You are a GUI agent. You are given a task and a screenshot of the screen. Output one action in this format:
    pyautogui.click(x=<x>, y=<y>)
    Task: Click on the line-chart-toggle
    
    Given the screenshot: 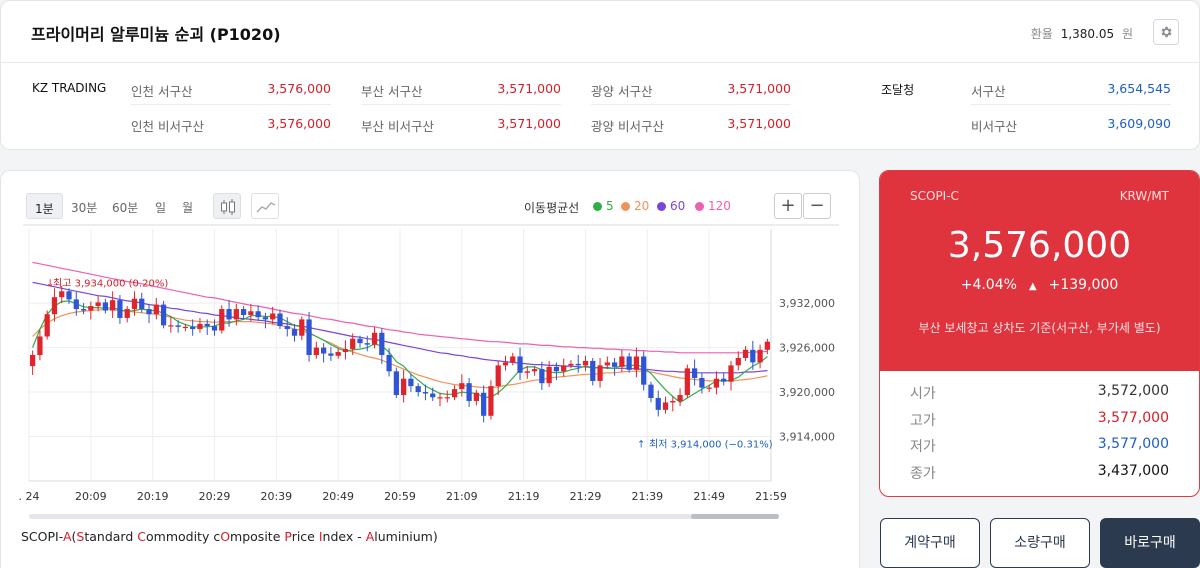 What is the action you would take?
    pyautogui.click(x=265, y=206)
    